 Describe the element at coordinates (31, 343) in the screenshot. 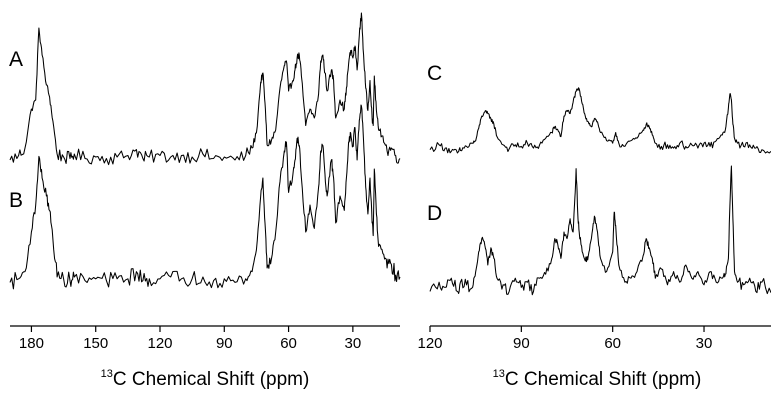

I see `x-tick-label-0-0: 180` at that location.